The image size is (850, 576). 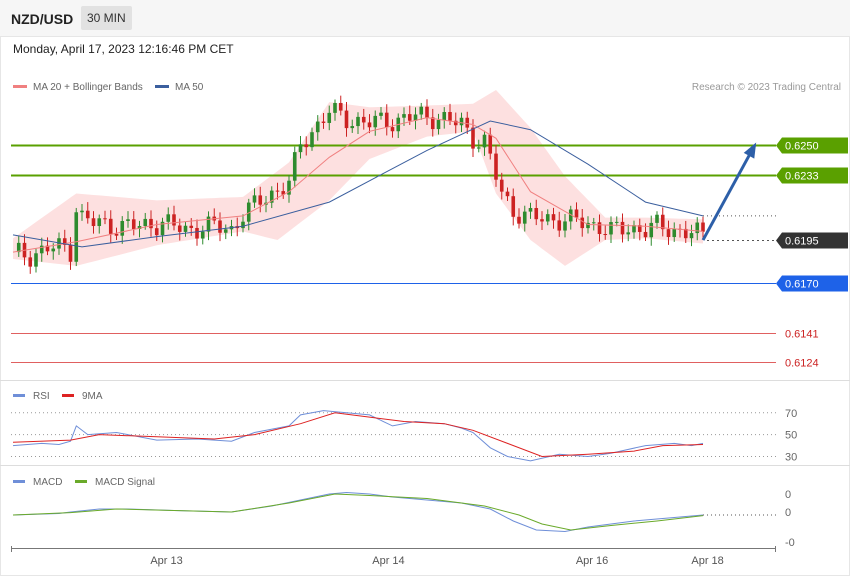 I want to click on rsi-tick-label: 50, so click(x=791, y=436).